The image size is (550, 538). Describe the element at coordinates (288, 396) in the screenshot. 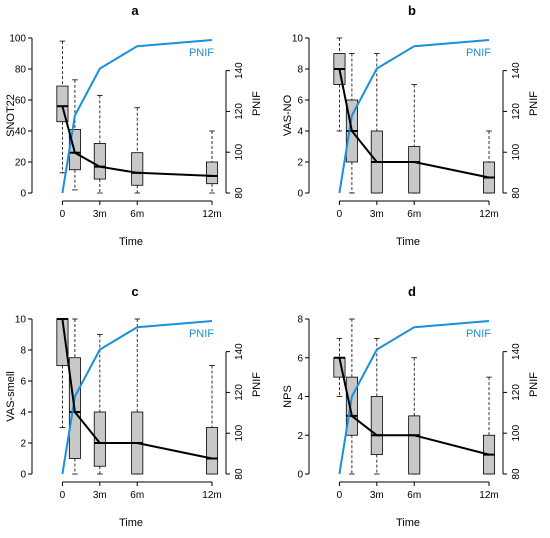

I see `y-axis-label: NPS` at that location.